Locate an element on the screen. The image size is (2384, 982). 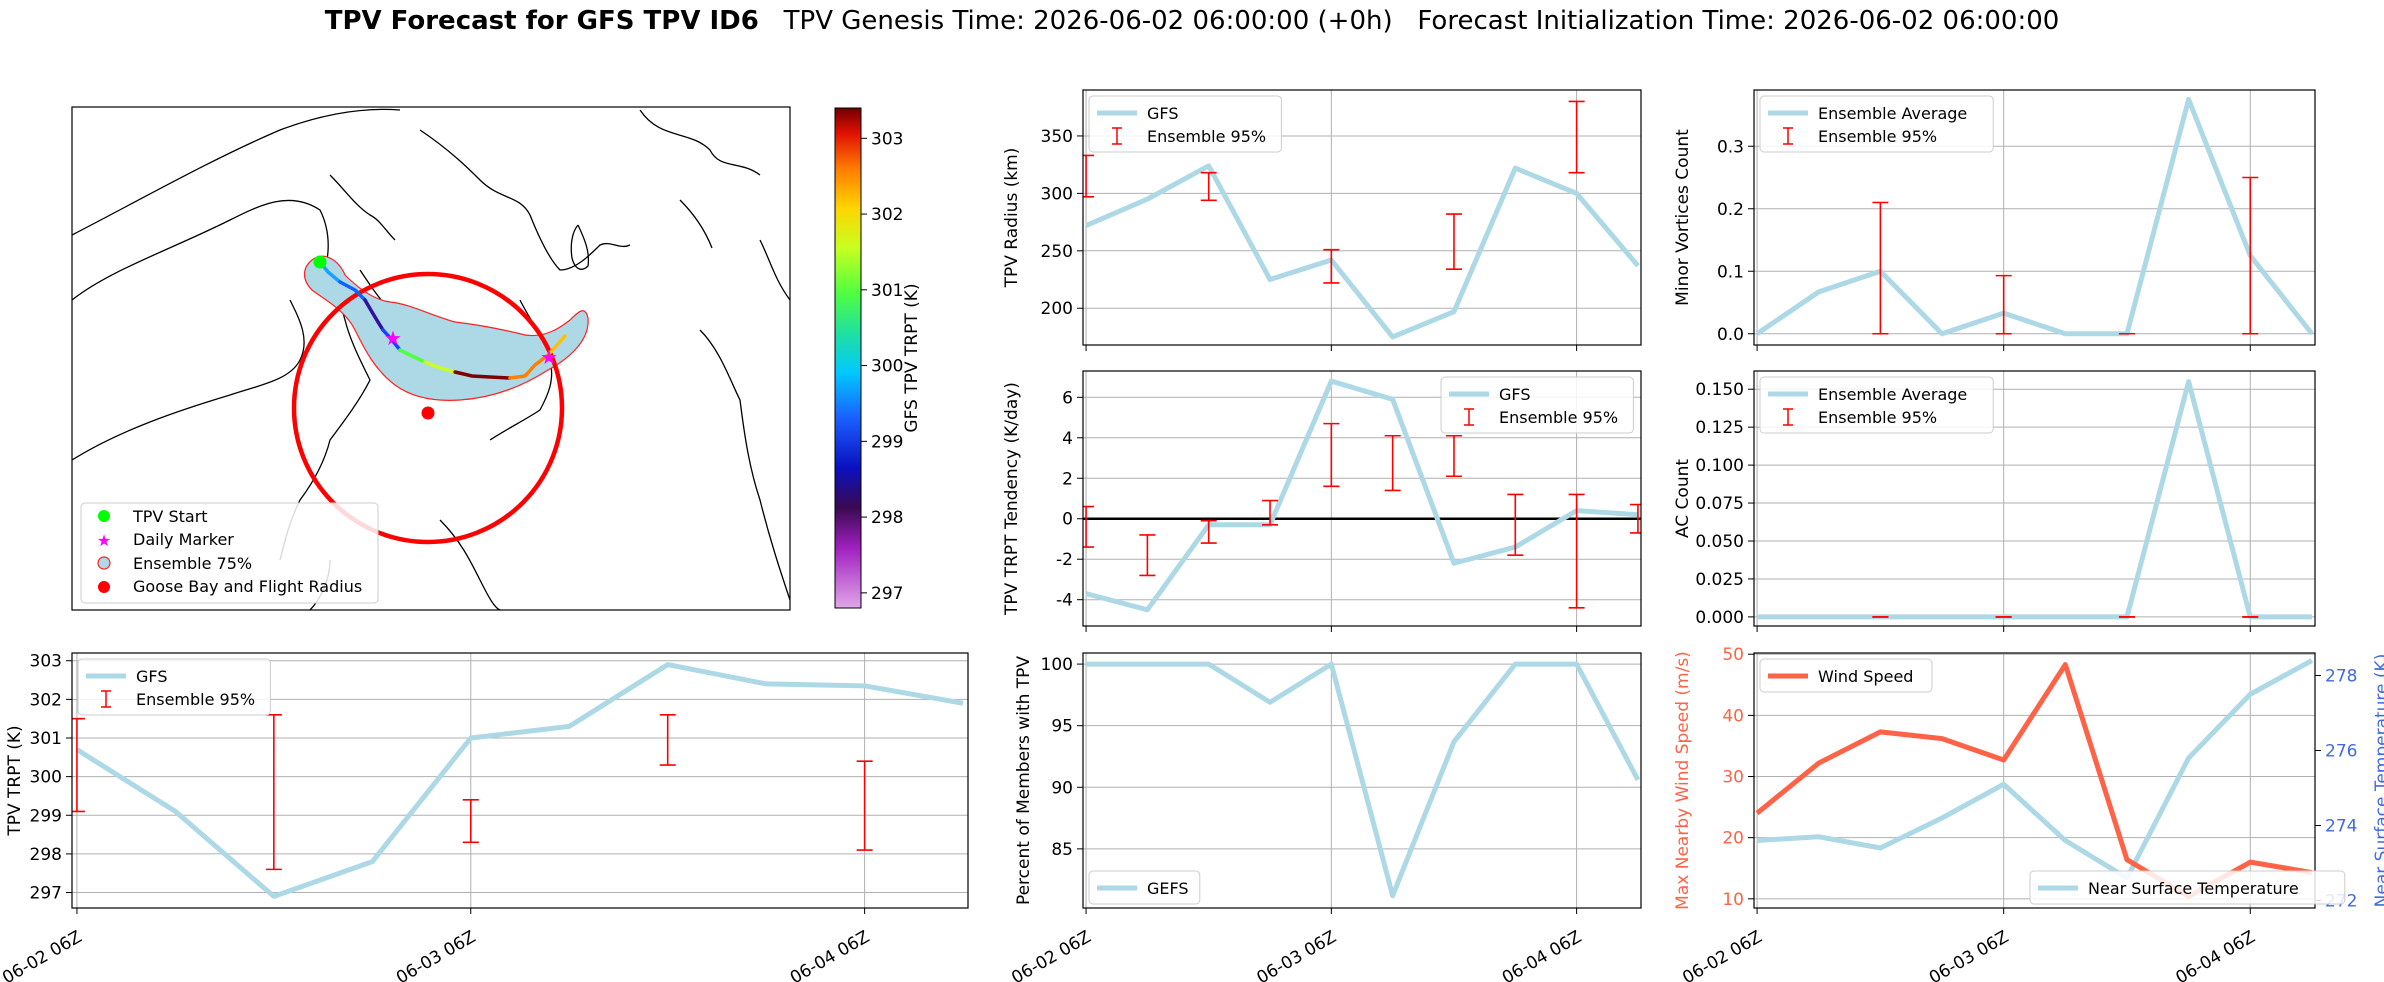
x-tick-label: 06-04 06Z is located at coordinates (830, 954).